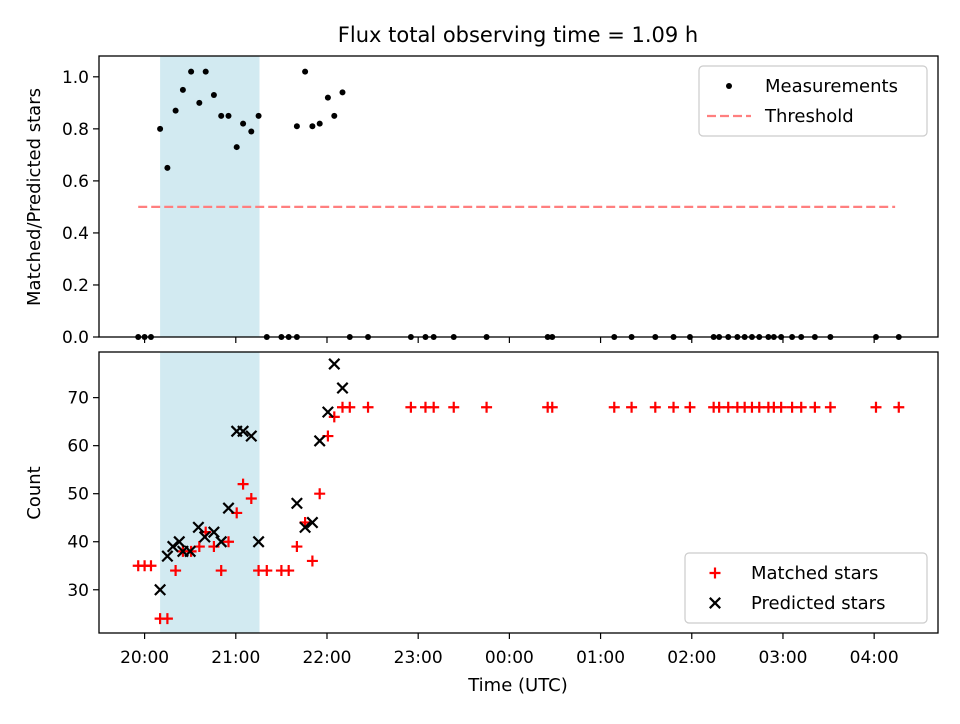  What do you see at coordinates (600, 658) in the screenshot?
I see `x-tick-label: 01:00` at bounding box center [600, 658].